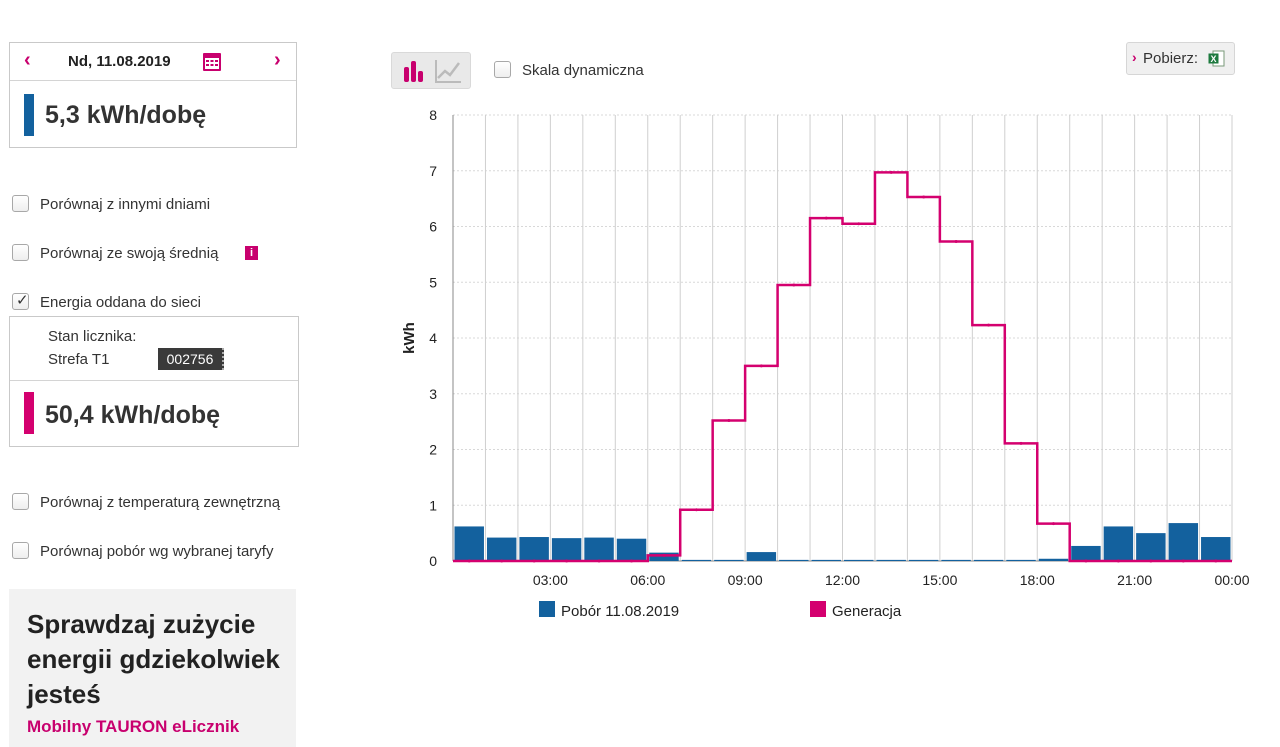 Image resolution: width=1280 pixels, height=747 pixels. I want to click on compare-temperature-checkbox, so click(20, 501).